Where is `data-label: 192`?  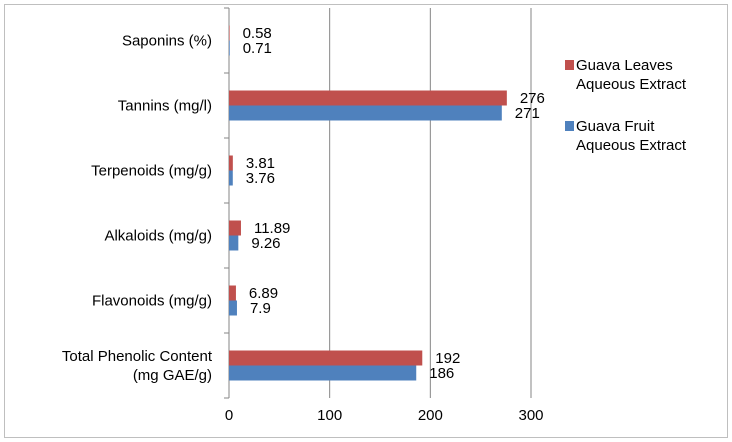
data-label: 192 is located at coordinates (447, 358).